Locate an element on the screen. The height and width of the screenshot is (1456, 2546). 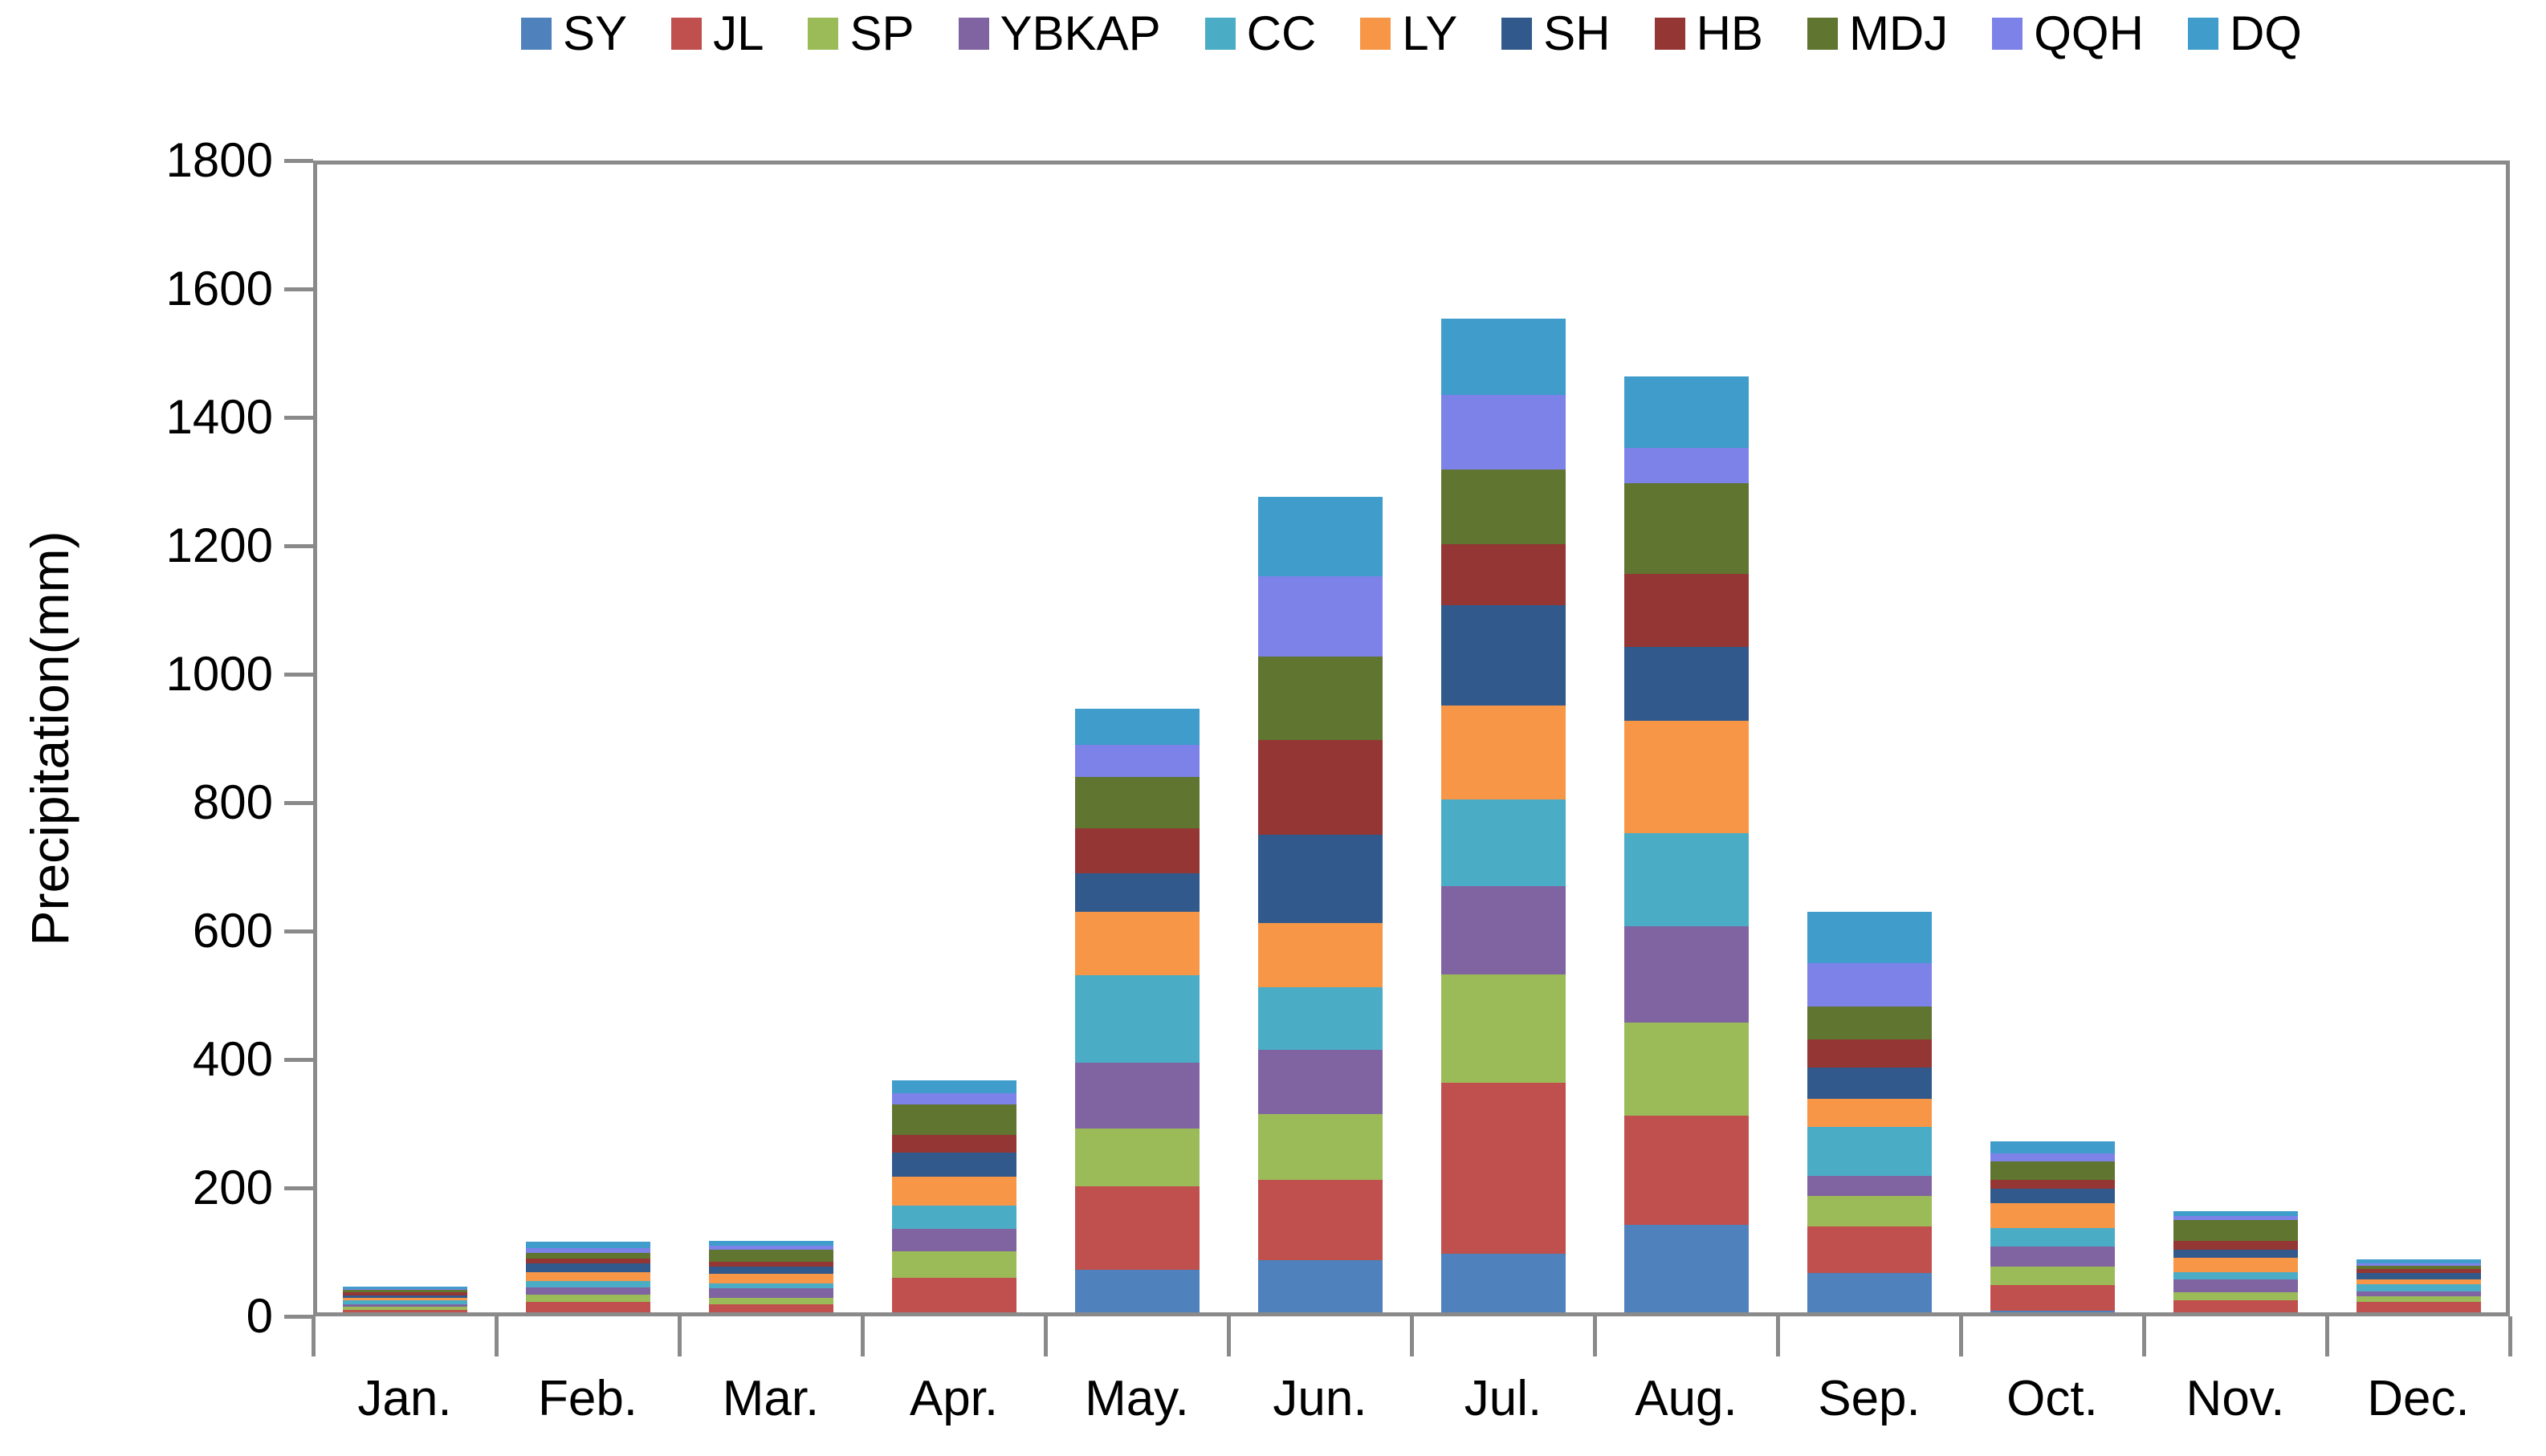
bar-segment-Feb-CC is located at coordinates (587, 1284).